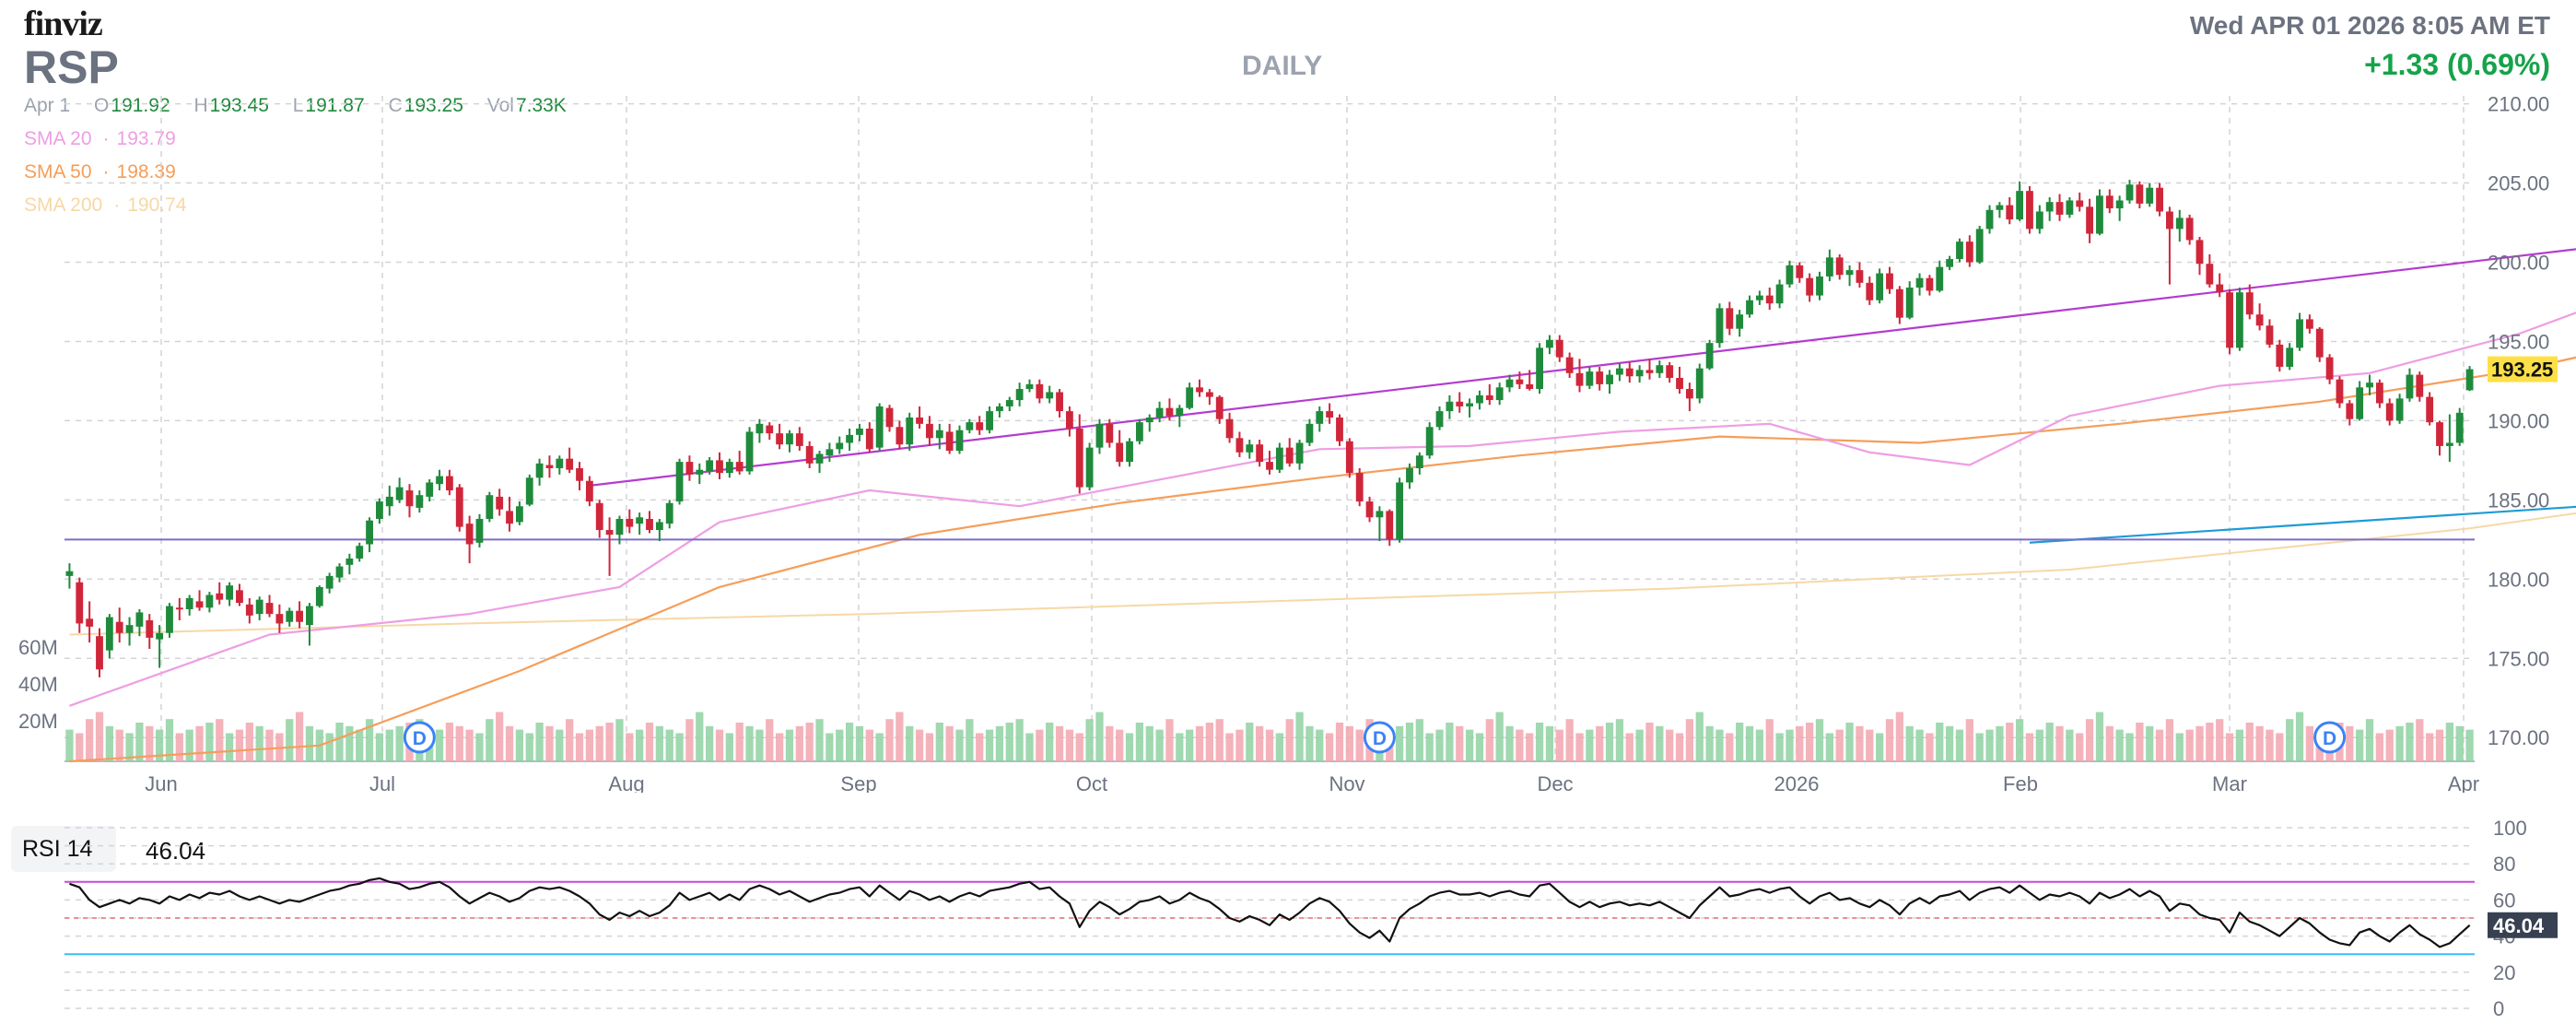 This screenshot has width=2576, height=1036. Describe the element at coordinates (63, 205) in the screenshot. I see `sma200-label: SMA 200` at that location.